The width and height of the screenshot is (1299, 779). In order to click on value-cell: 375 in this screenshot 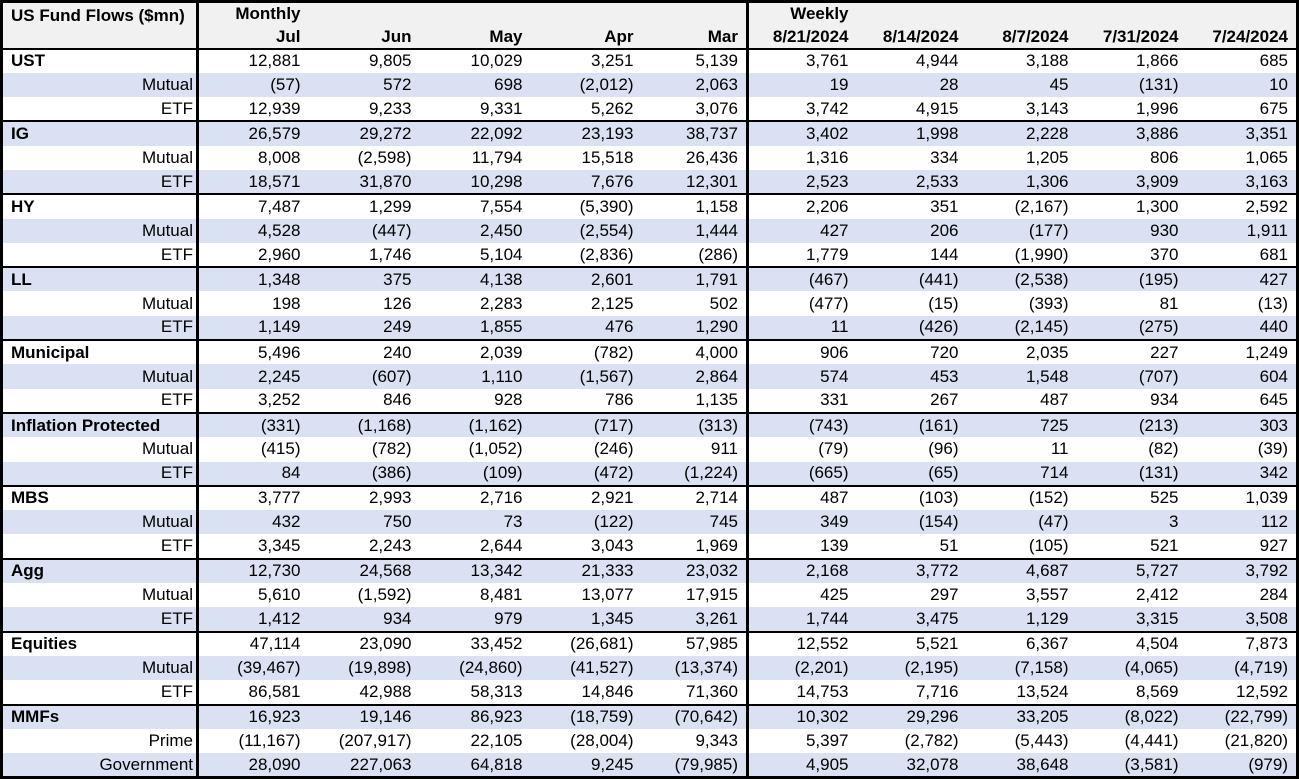, I will do `click(364, 279)`.